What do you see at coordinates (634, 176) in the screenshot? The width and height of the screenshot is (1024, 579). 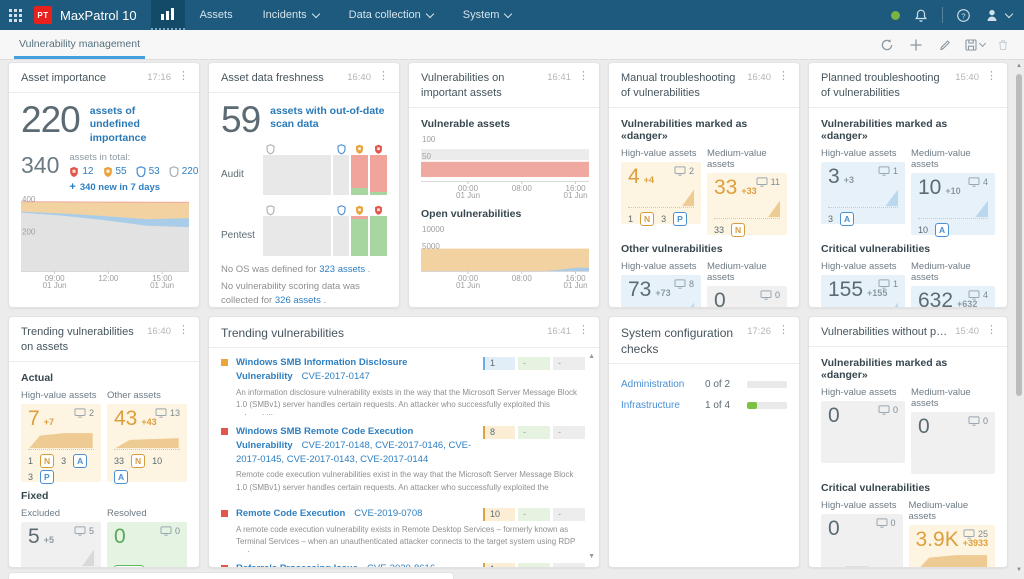 I see `tile-value: 4` at bounding box center [634, 176].